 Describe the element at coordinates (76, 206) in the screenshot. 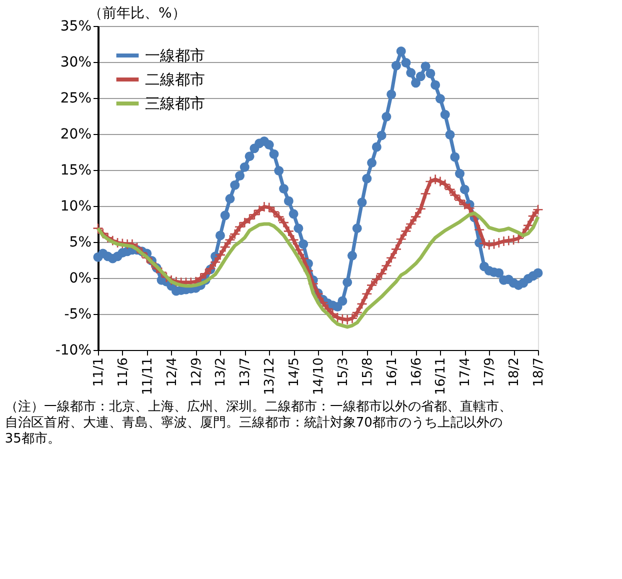

I see `y-tick-label: 10%` at that location.